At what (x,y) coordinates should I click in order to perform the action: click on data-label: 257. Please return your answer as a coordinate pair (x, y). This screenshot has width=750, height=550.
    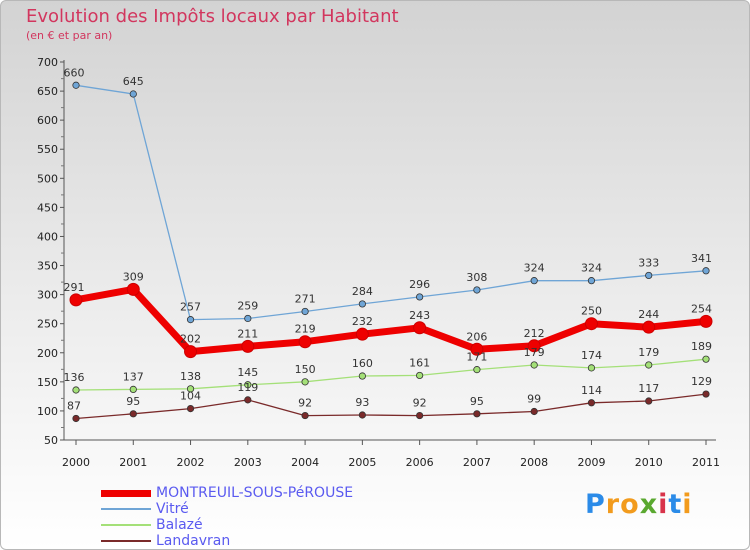
    Looking at the image, I should click on (190, 307).